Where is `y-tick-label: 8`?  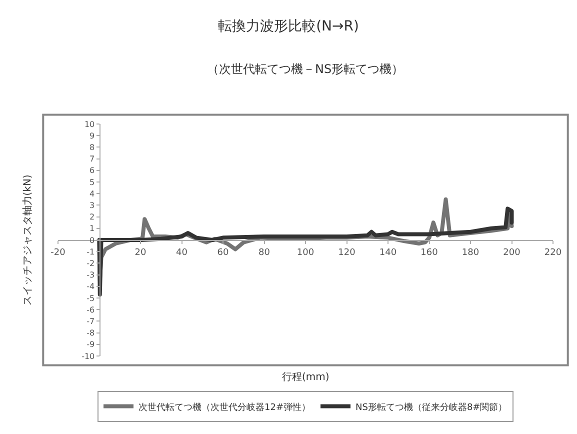 y-tick-label: 8 is located at coordinates (92, 147).